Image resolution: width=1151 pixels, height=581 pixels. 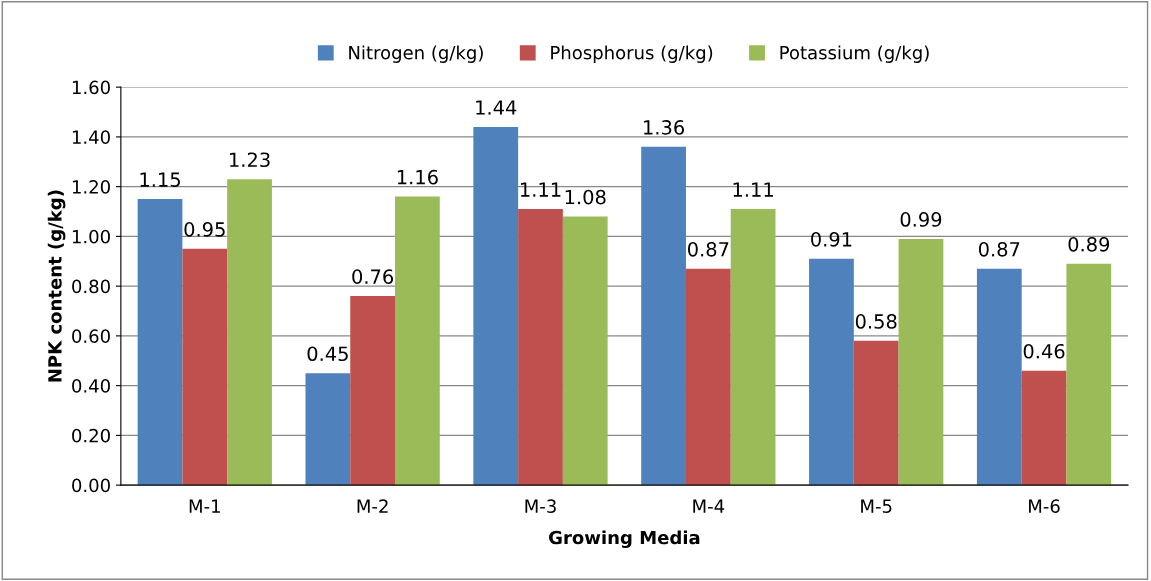 What do you see at coordinates (91, 137) in the screenshot?
I see `y-tick-label: 1.40` at bounding box center [91, 137].